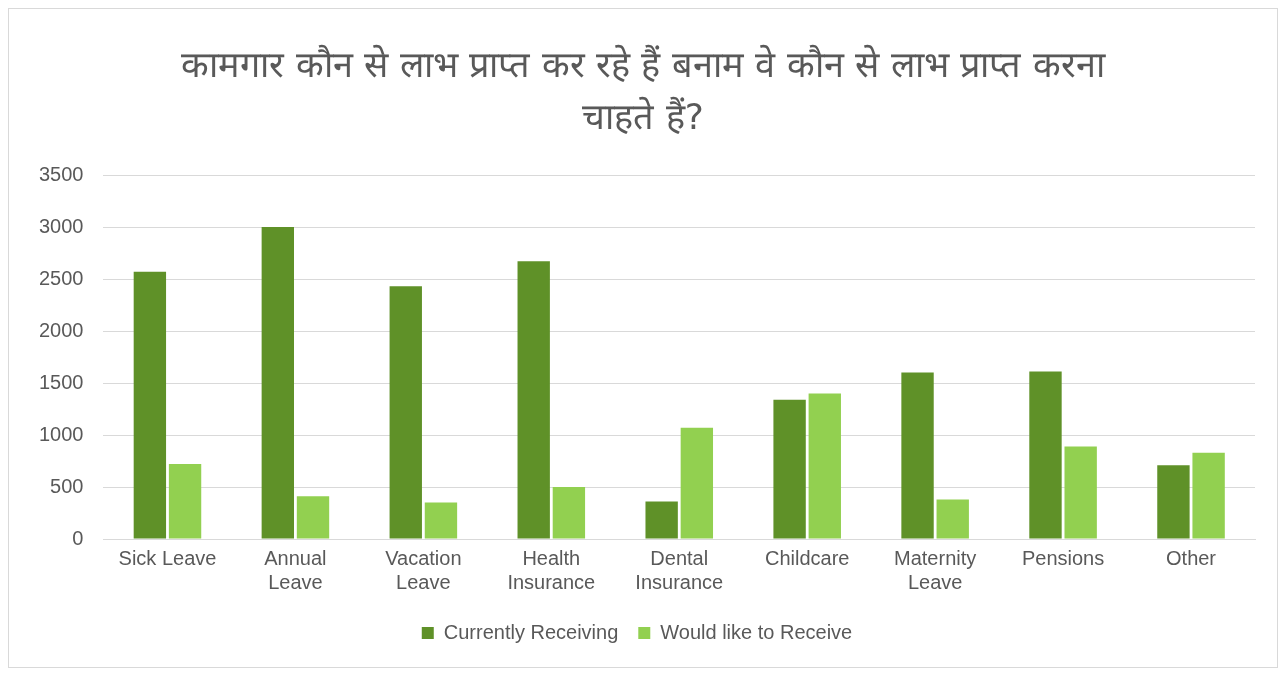  Describe the element at coordinates (295, 569) in the screenshot. I see `x-tick-label: Annual Leave` at that location.